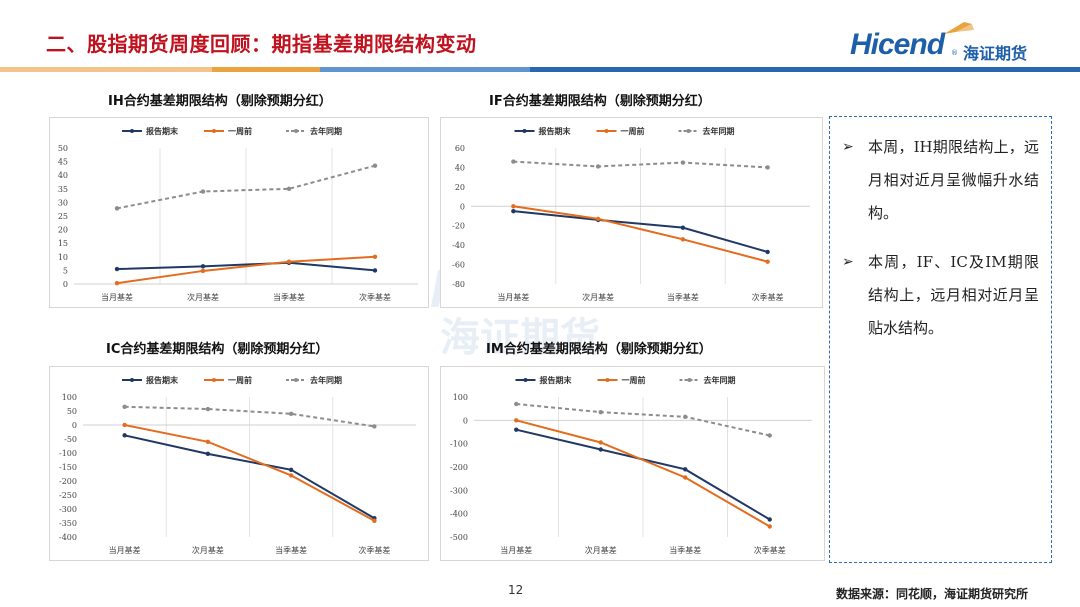 The image size is (1080, 607). I want to click on logo-chinese-name: 海证期货, so click(995, 53).